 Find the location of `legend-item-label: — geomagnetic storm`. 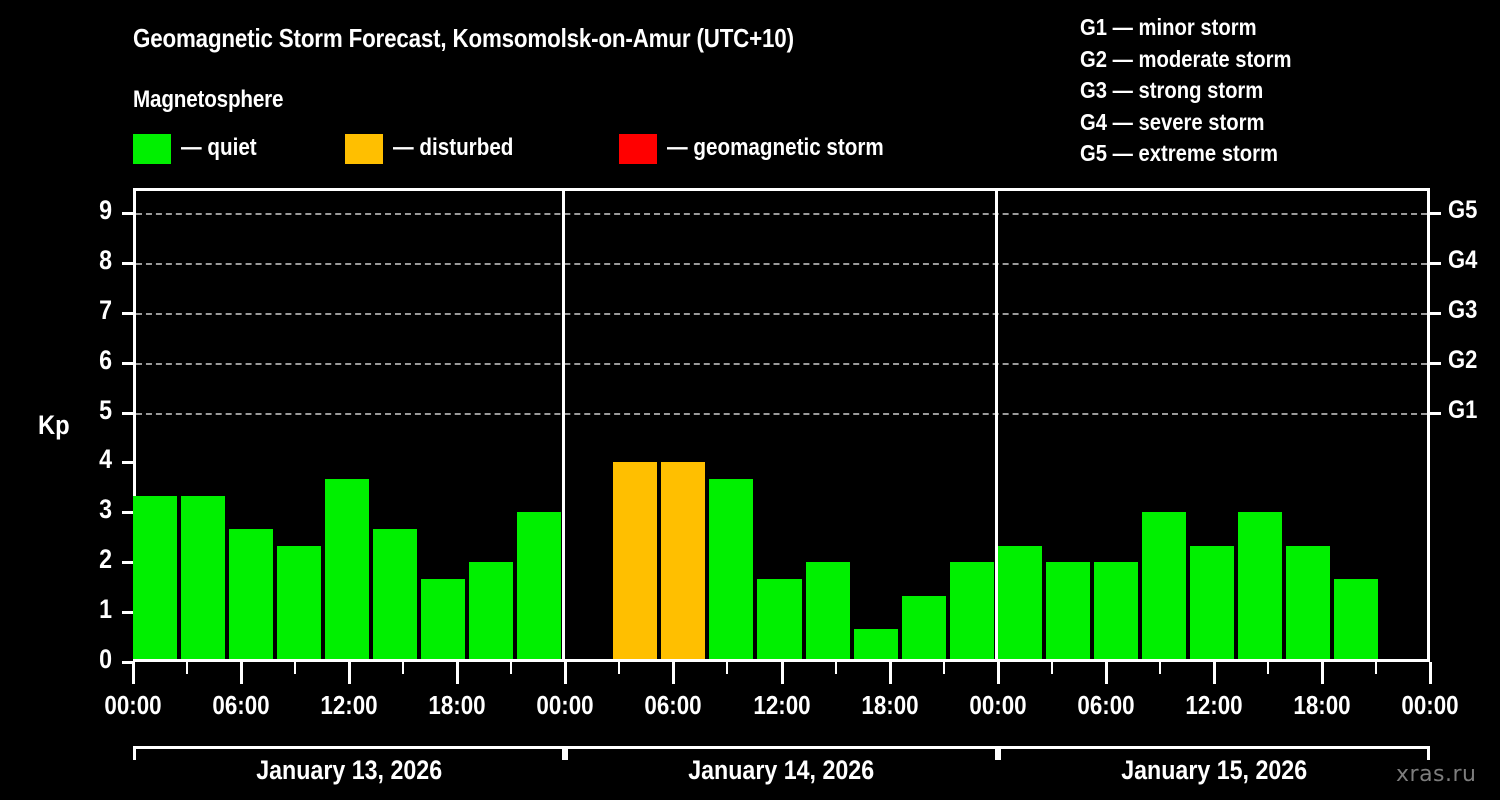

legend-item-label: — geomagnetic storm is located at coordinates (775, 147).